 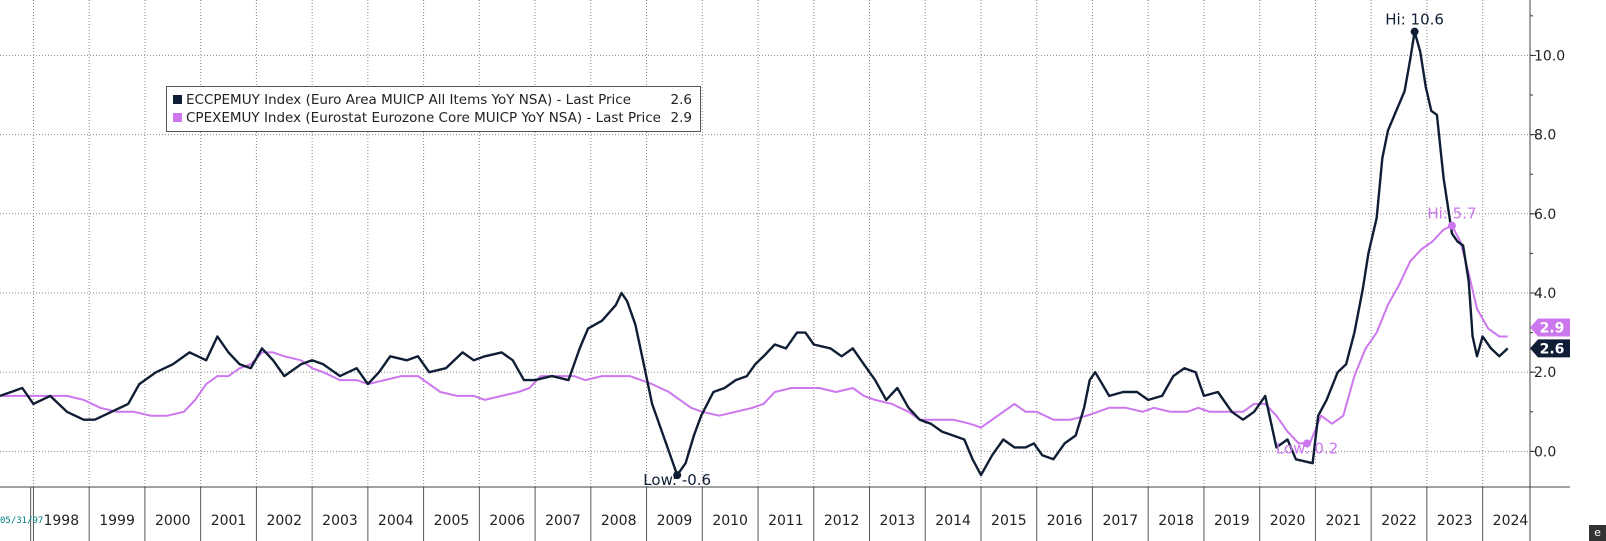 I want to click on x-tick-label: 2012, so click(x=842, y=521).